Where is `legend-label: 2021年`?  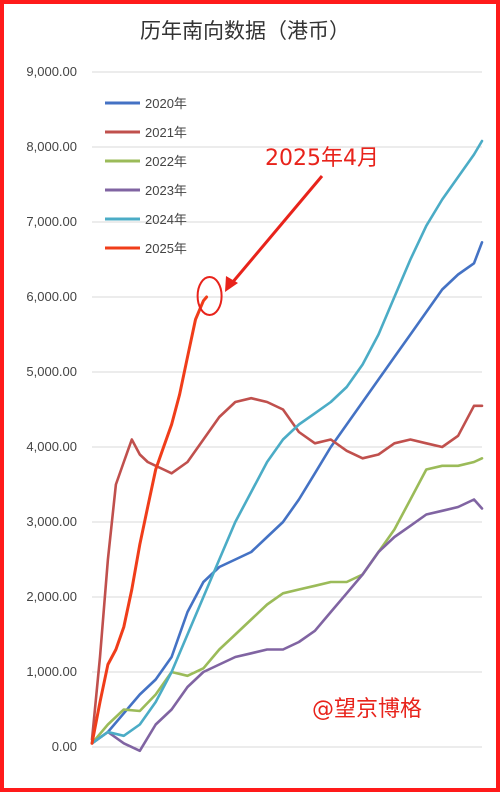 legend-label: 2021年 is located at coordinates (166, 132).